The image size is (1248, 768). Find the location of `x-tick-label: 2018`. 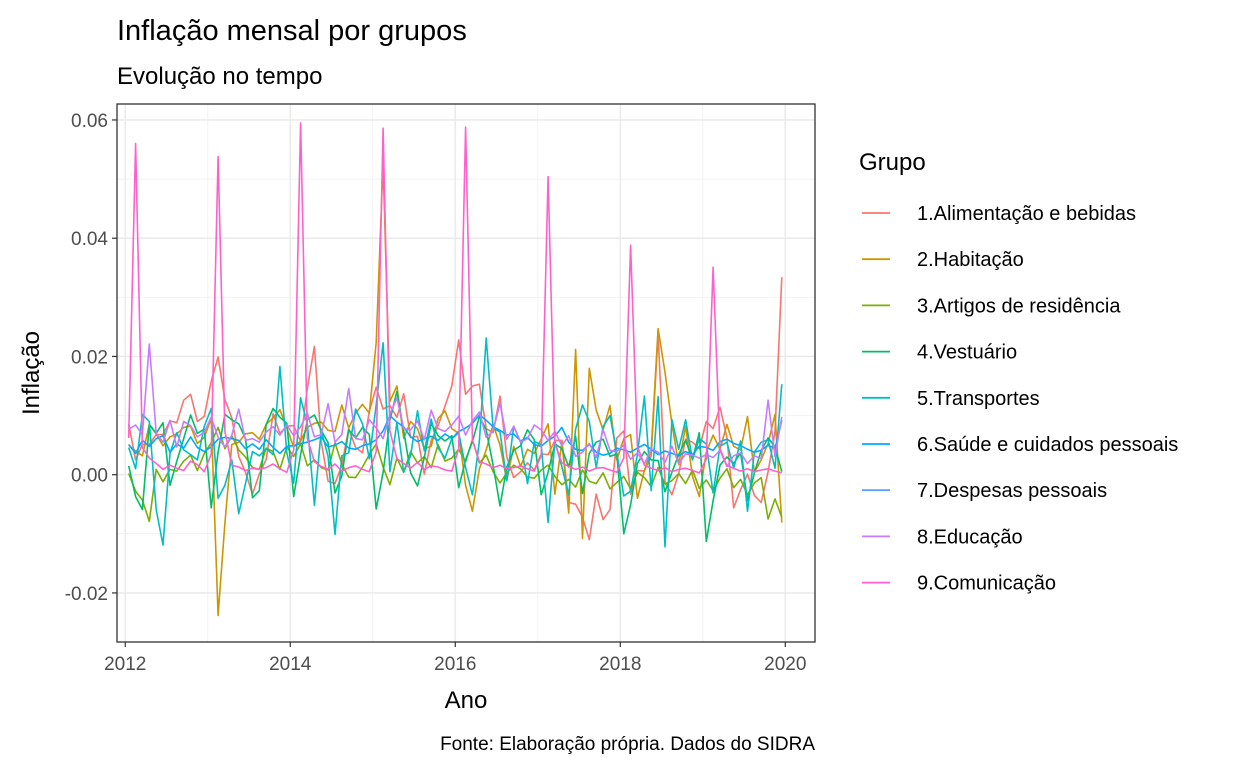

x-tick-label: 2018 is located at coordinates (620, 664).